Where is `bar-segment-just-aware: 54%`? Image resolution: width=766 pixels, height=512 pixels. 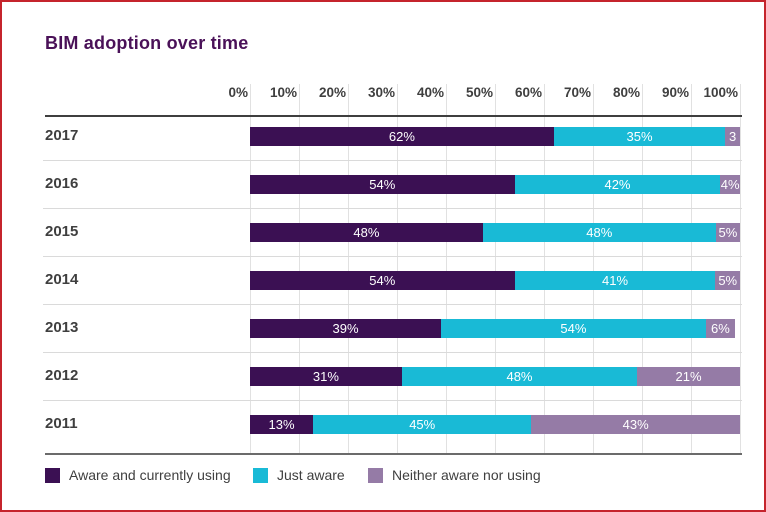 bar-segment-just-aware: 54% is located at coordinates (573, 328).